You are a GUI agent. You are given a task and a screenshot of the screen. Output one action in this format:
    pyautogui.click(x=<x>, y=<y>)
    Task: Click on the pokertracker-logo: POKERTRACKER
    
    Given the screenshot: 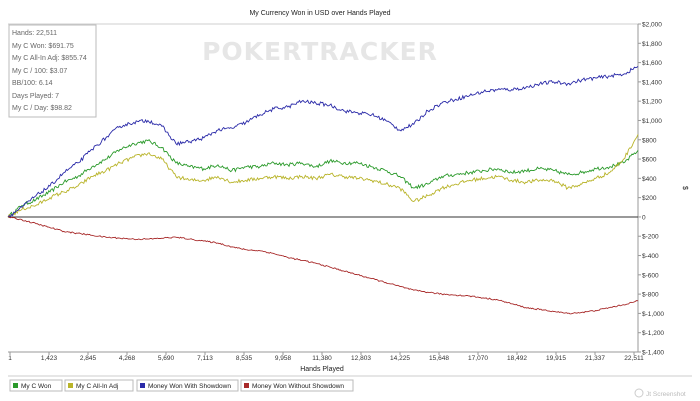 What is the action you would take?
    pyautogui.click(x=320, y=51)
    